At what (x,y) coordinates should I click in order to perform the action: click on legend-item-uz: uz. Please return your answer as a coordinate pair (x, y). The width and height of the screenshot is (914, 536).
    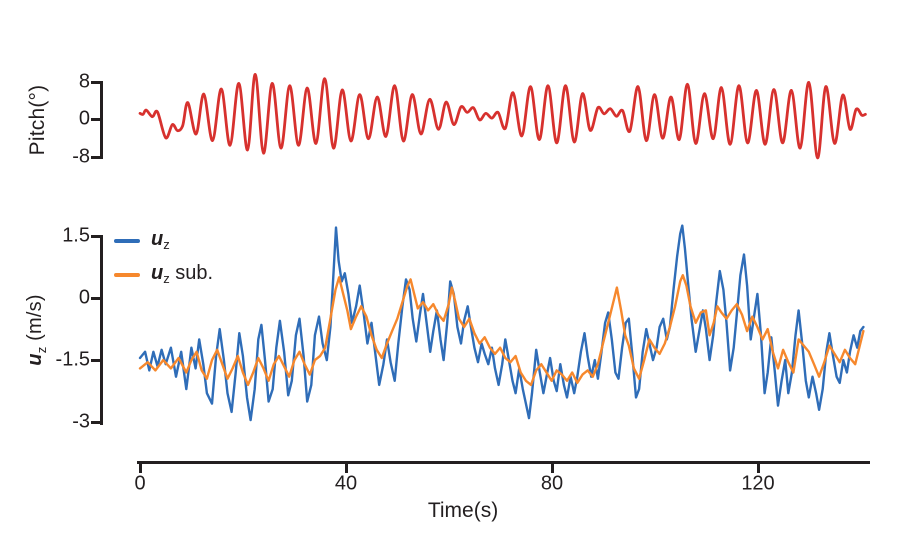
    Looking at the image, I should click on (163, 240).